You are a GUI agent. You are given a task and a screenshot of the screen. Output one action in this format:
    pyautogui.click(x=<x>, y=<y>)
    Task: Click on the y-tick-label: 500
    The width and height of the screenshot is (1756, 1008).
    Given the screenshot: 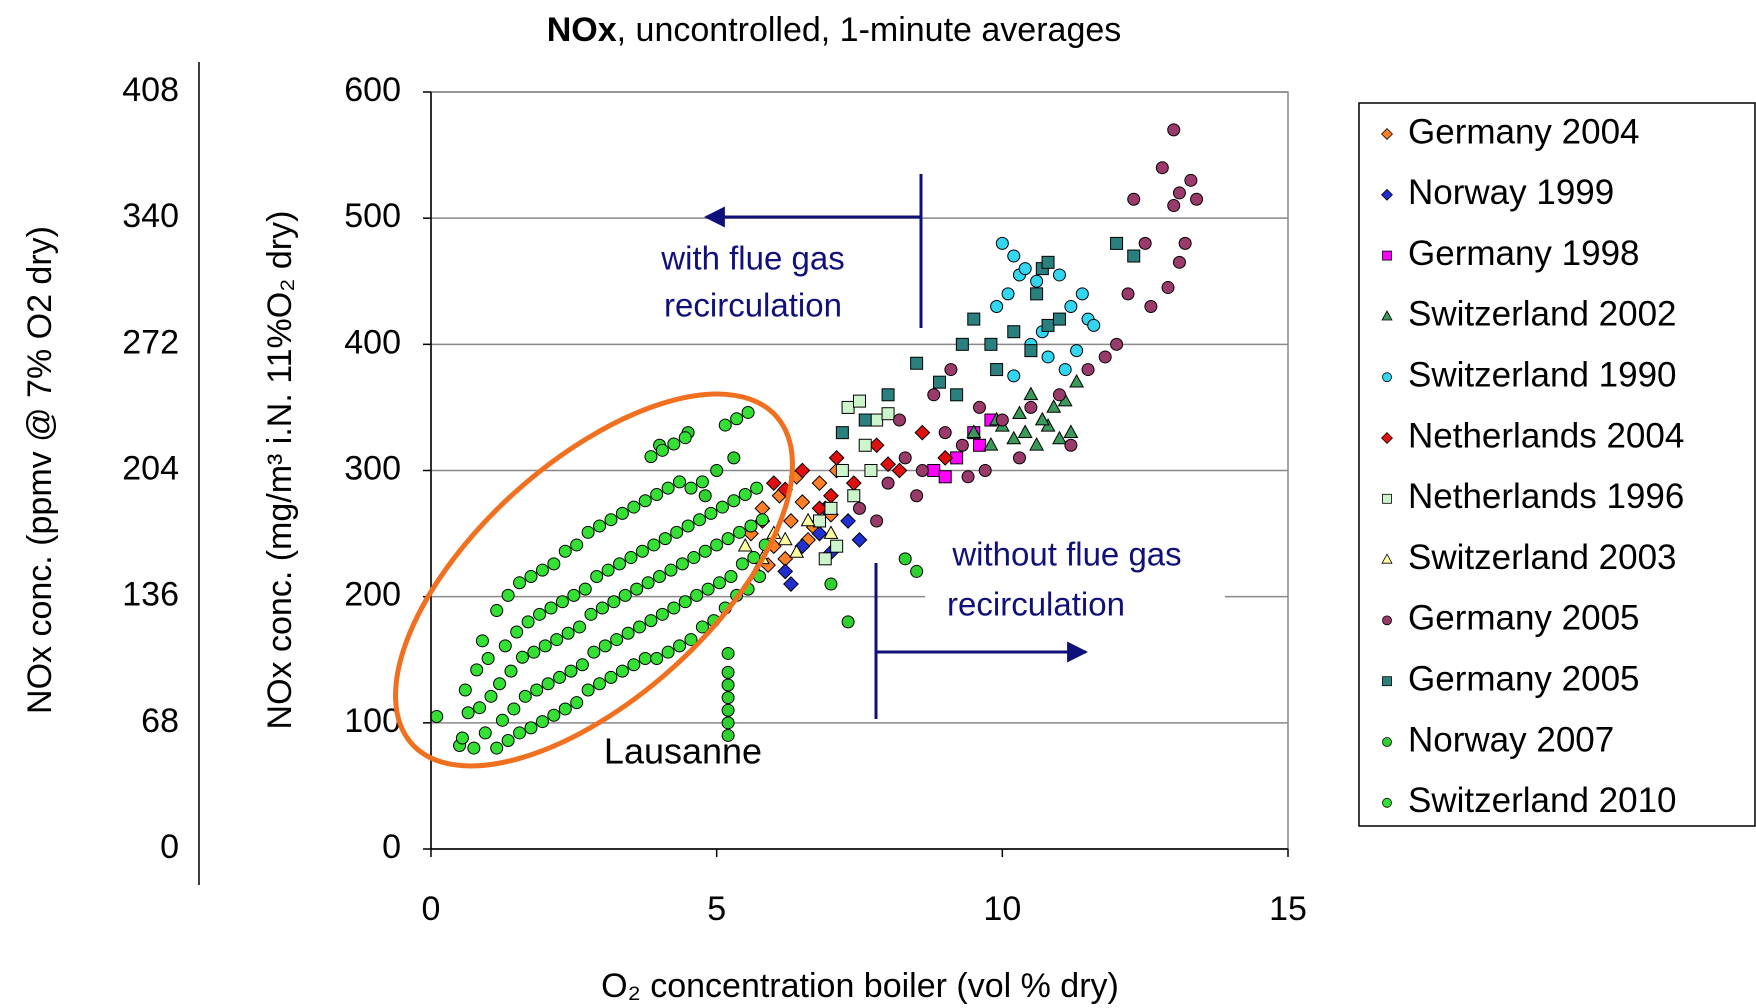 What is the action you would take?
    pyautogui.click(x=372, y=216)
    